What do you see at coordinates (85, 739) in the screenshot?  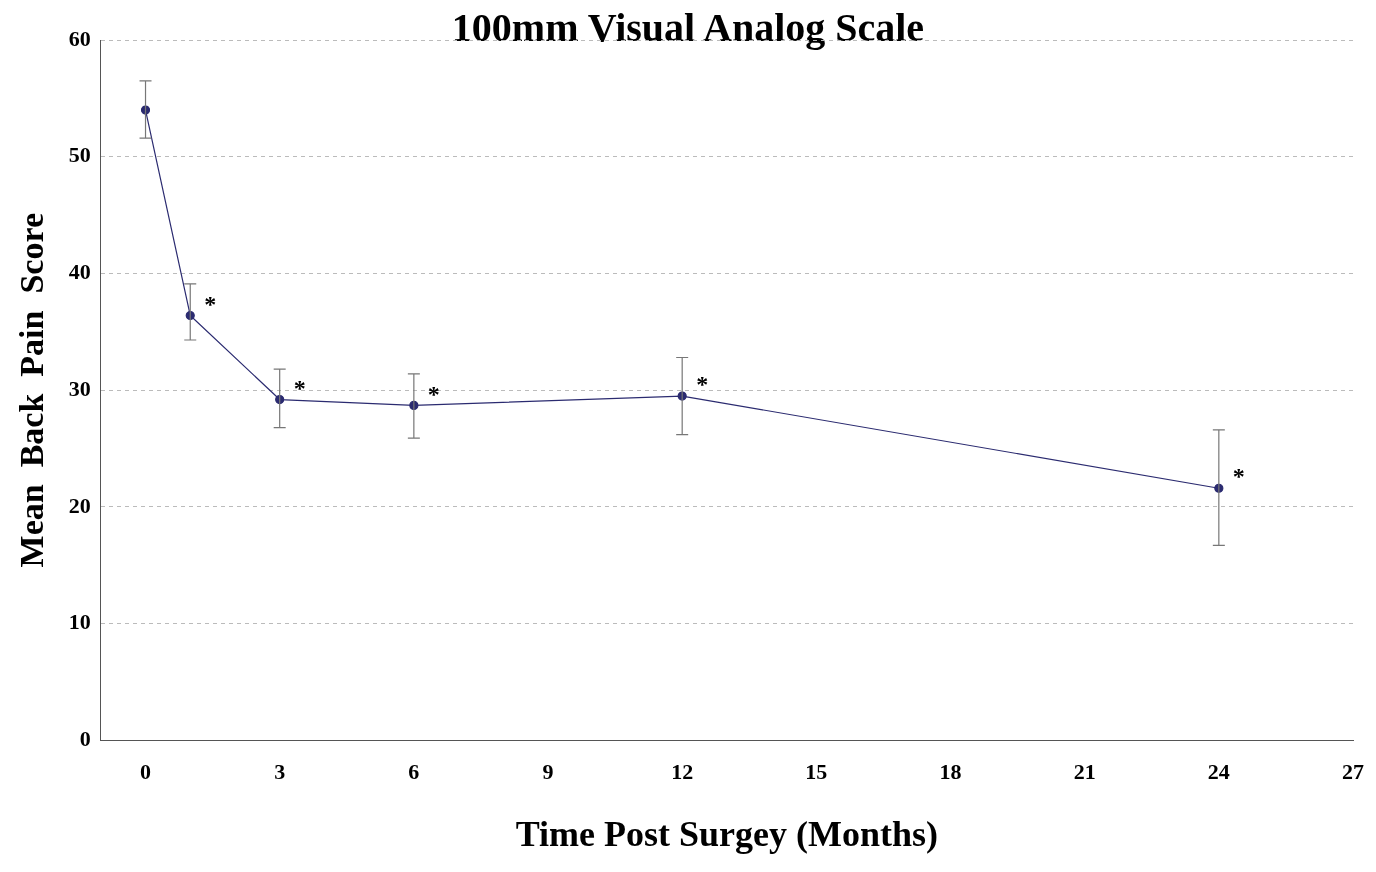 I see `y-tick-label: 0` at bounding box center [85, 739].